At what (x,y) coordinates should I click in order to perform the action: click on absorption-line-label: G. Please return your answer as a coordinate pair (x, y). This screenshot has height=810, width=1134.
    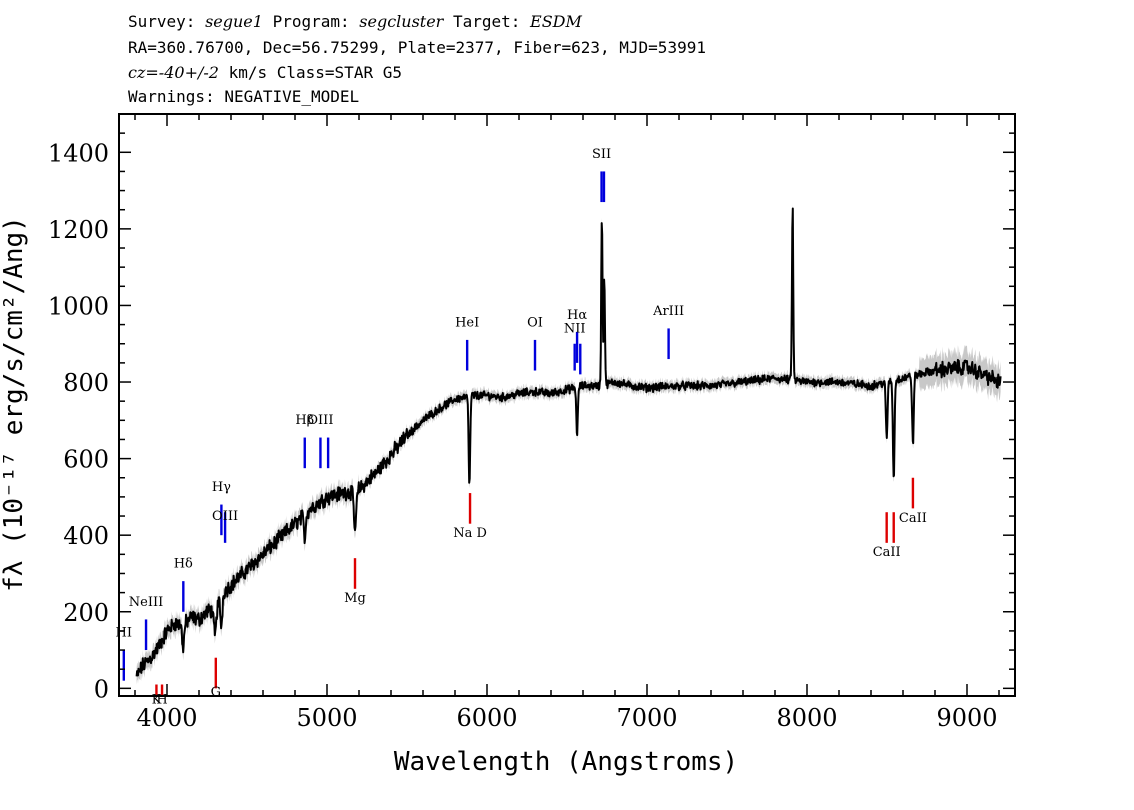
    Looking at the image, I should click on (216, 692).